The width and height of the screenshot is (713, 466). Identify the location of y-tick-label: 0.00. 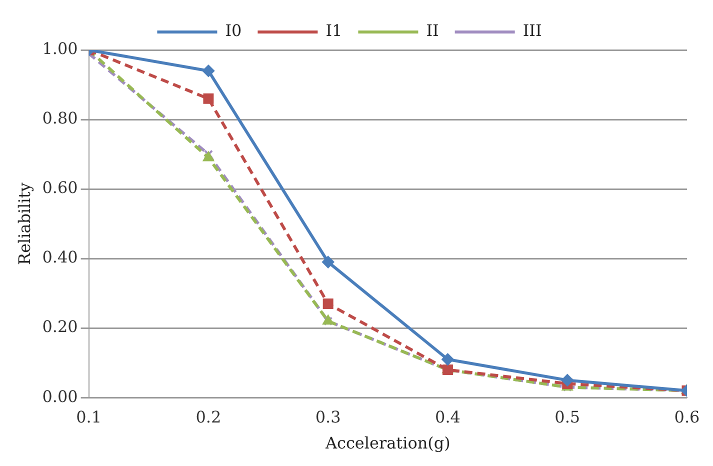
(60, 396).